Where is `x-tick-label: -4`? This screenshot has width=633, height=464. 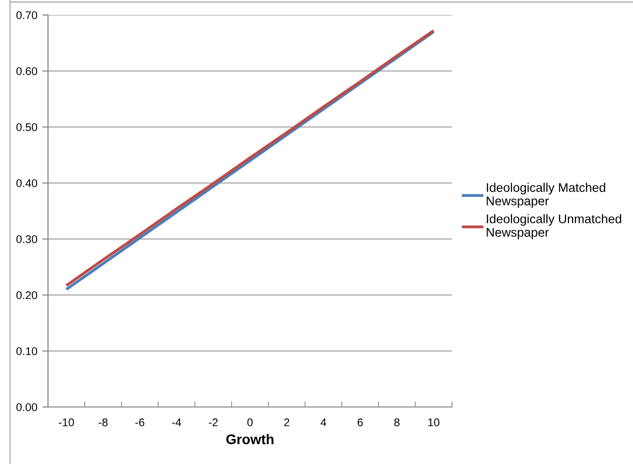 x-tick-label: -4 is located at coordinates (177, 422).